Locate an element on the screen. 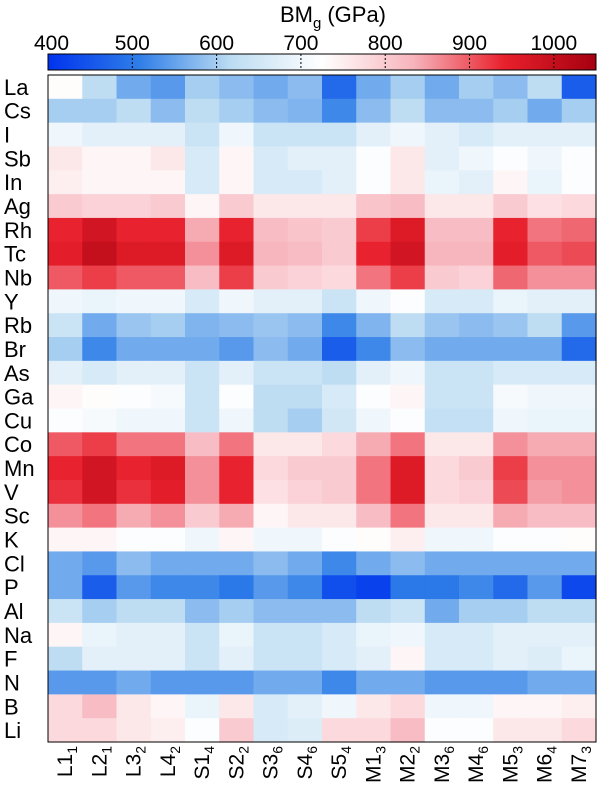 The image size is (600, 800). row-label: P is located at coordinates (11, 587).